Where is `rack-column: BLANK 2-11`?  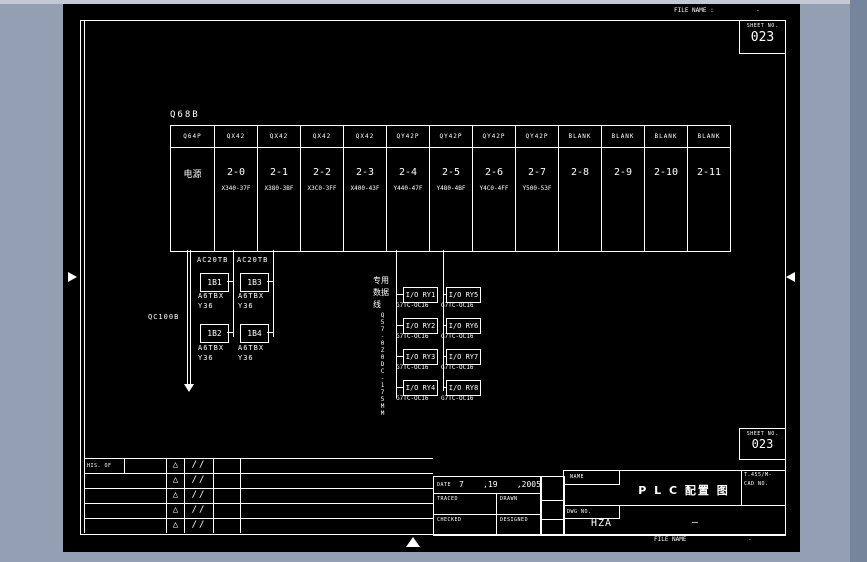
rack-column: BLANK 2-11 is located at coordinates (708, 188).